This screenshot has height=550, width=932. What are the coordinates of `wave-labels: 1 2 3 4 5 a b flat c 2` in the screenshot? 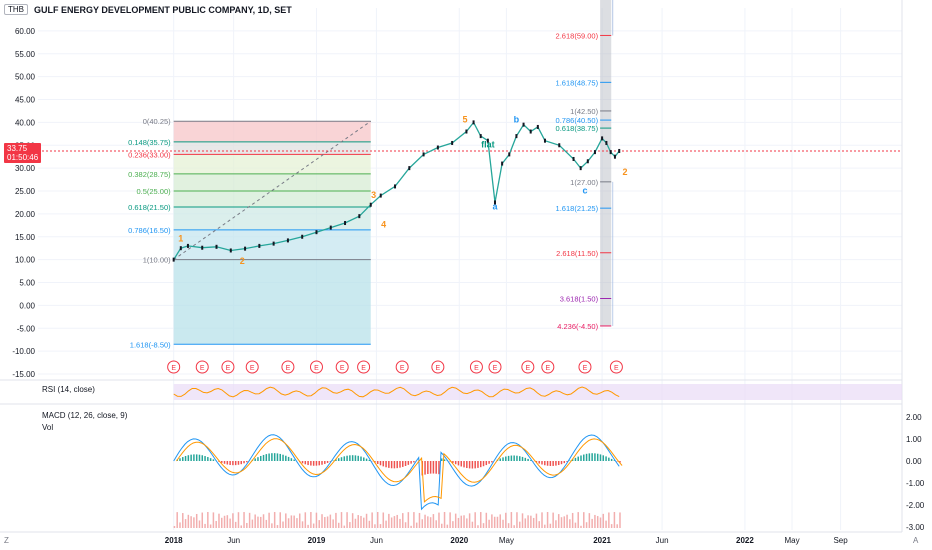 It's located at (402, 190).